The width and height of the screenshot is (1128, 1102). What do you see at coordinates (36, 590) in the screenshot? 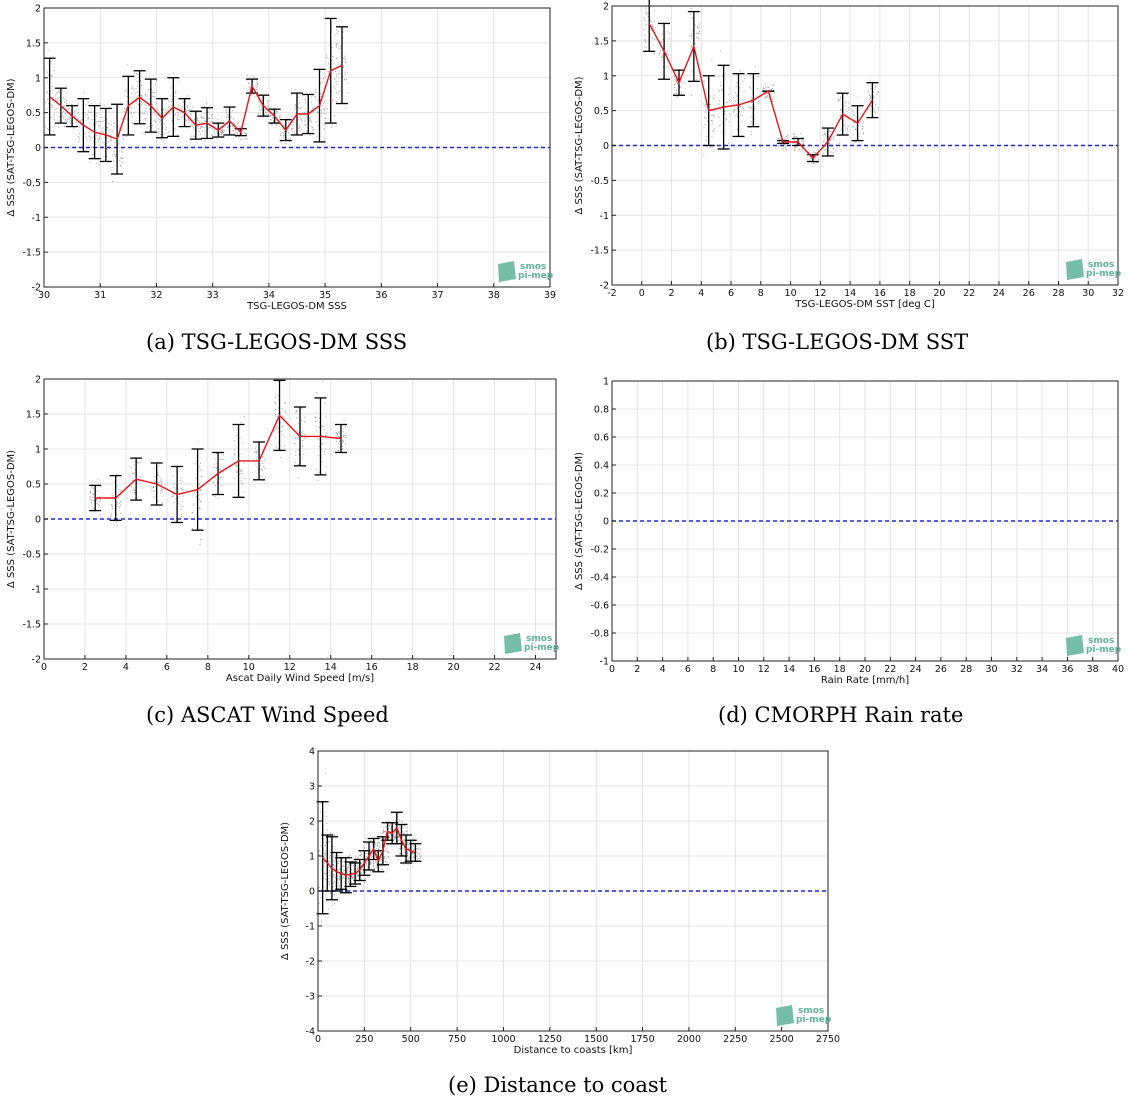
I see `y-tick-label: -1` at bounding box center [36, 590].